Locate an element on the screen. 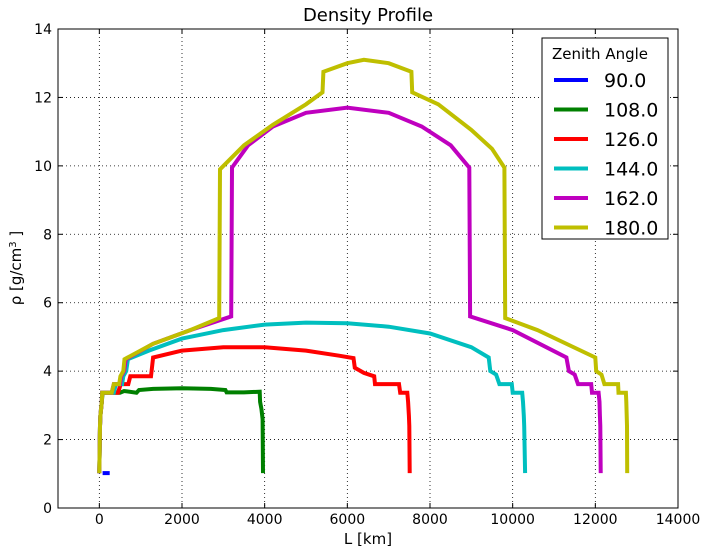 This screenshot has height=553, width=712. x-tick-label: 4000 is located at coordinates (265, 520).